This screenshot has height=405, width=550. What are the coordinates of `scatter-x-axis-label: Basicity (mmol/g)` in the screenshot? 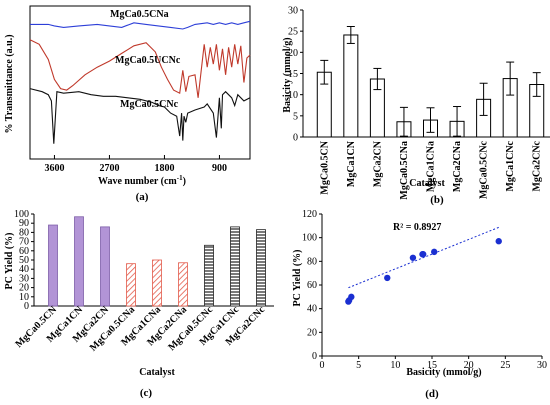 It's located at (443, 372).